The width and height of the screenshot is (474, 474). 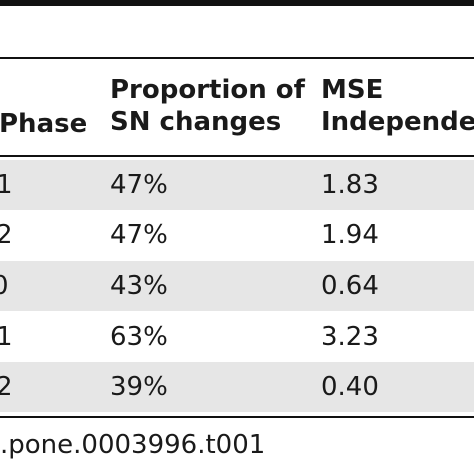 I want to click on cell-proportion: 43%, so click(x=139, y=286).